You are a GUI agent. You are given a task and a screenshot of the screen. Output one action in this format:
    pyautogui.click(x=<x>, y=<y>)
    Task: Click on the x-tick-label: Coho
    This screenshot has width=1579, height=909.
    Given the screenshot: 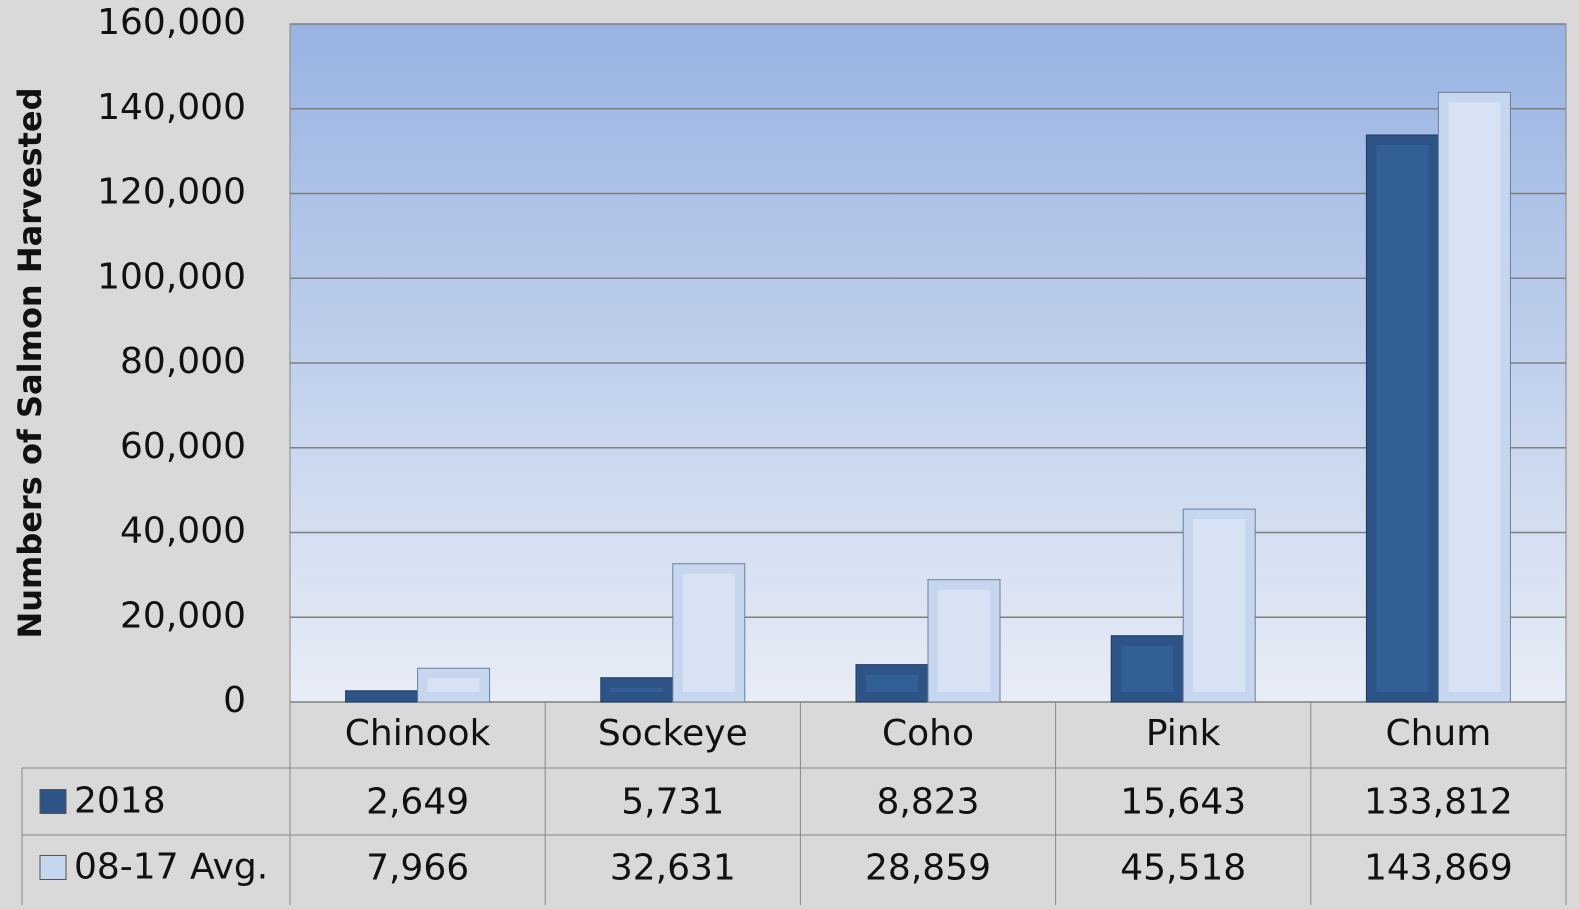 What is the action you would take?
    pyautogui.click(x=928, y=733)
    